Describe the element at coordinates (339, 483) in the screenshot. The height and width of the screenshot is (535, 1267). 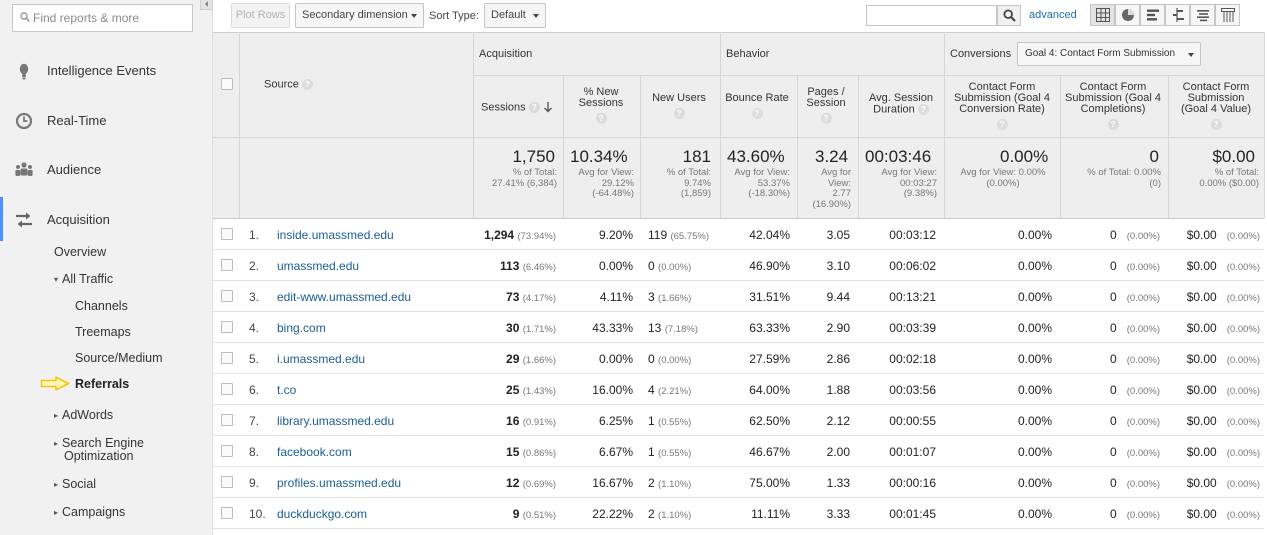
I see `source-link: profiles.umassmed.edu` at that location.